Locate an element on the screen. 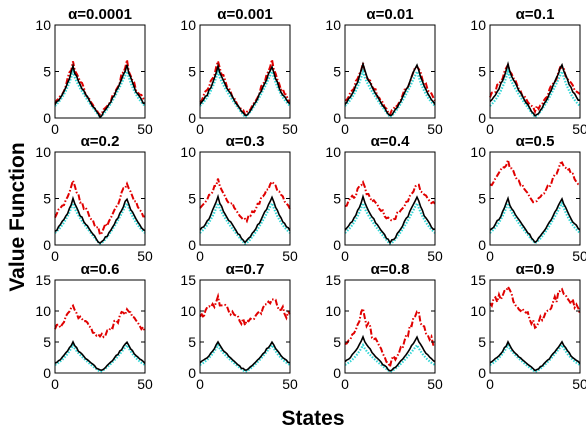 This screenshot has height=432, width=586. subplot-title: α=0.8 is located at coordinates (390, 269).